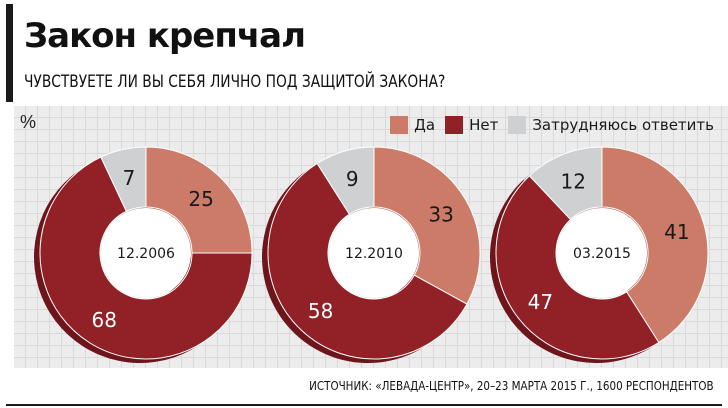  What do you see at coordinates (28, 122) in the screenshot?
I see `unit-label: %` at bounding box center [28, 122].